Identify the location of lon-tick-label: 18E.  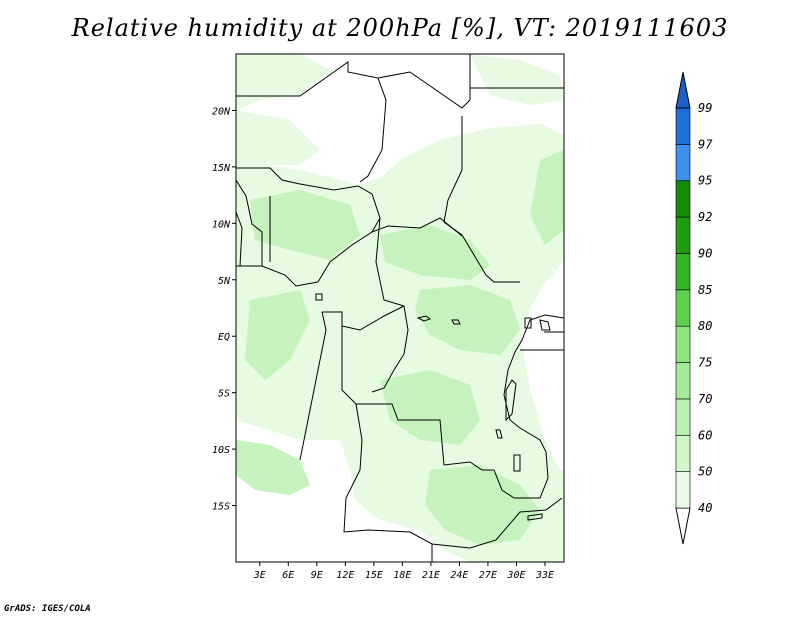
(402, 575).